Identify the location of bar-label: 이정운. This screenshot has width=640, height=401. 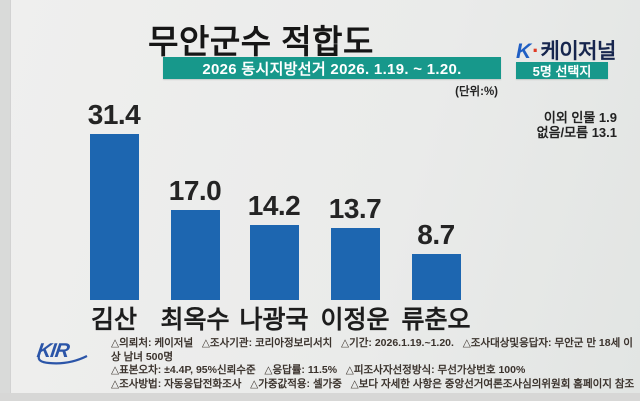
(355, 319).